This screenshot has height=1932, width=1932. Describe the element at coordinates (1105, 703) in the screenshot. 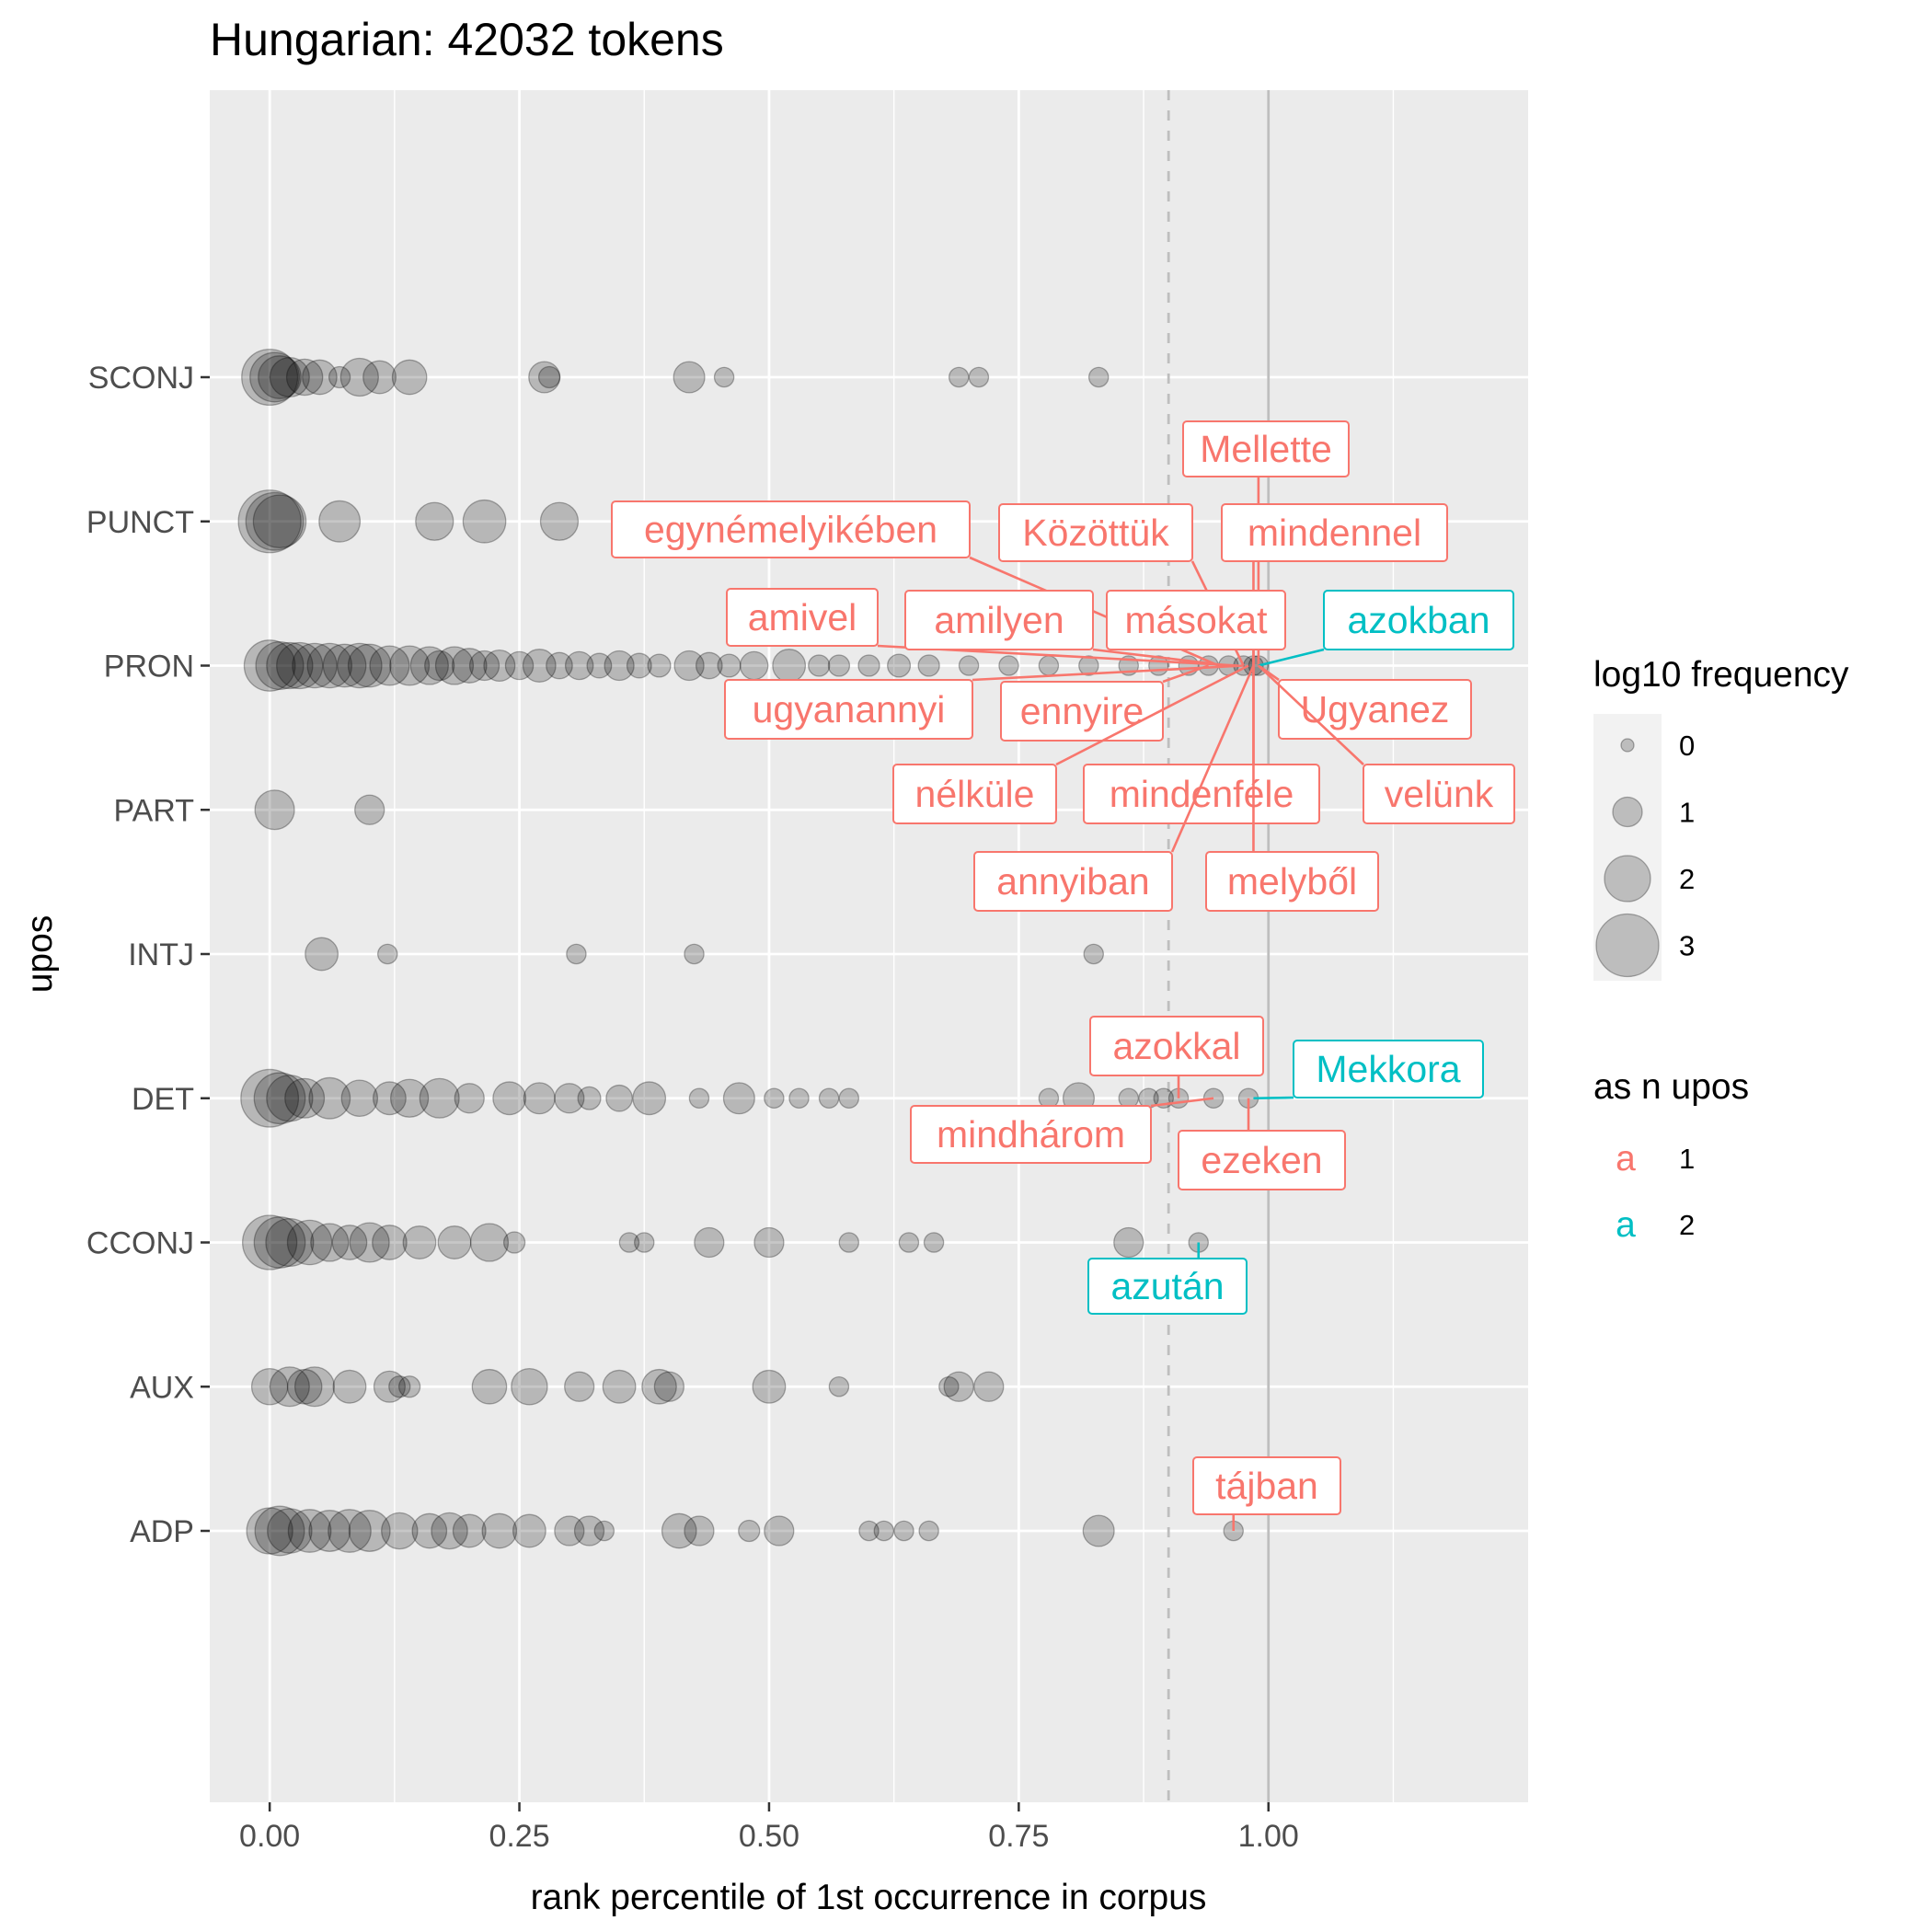

I see `annotation-ennyire: ennyire` at that location.